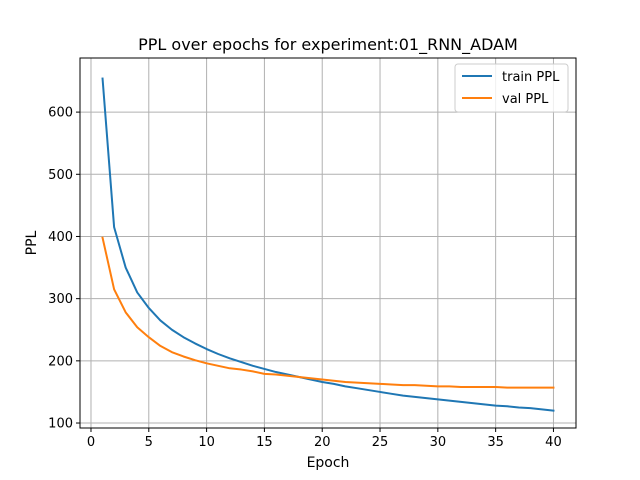 This screenshot has height=480, width=640. What do you see at coordinates (60, 175) in the screenshot?
I see `y-tick-label: 500` at bounding box center [60, 175].